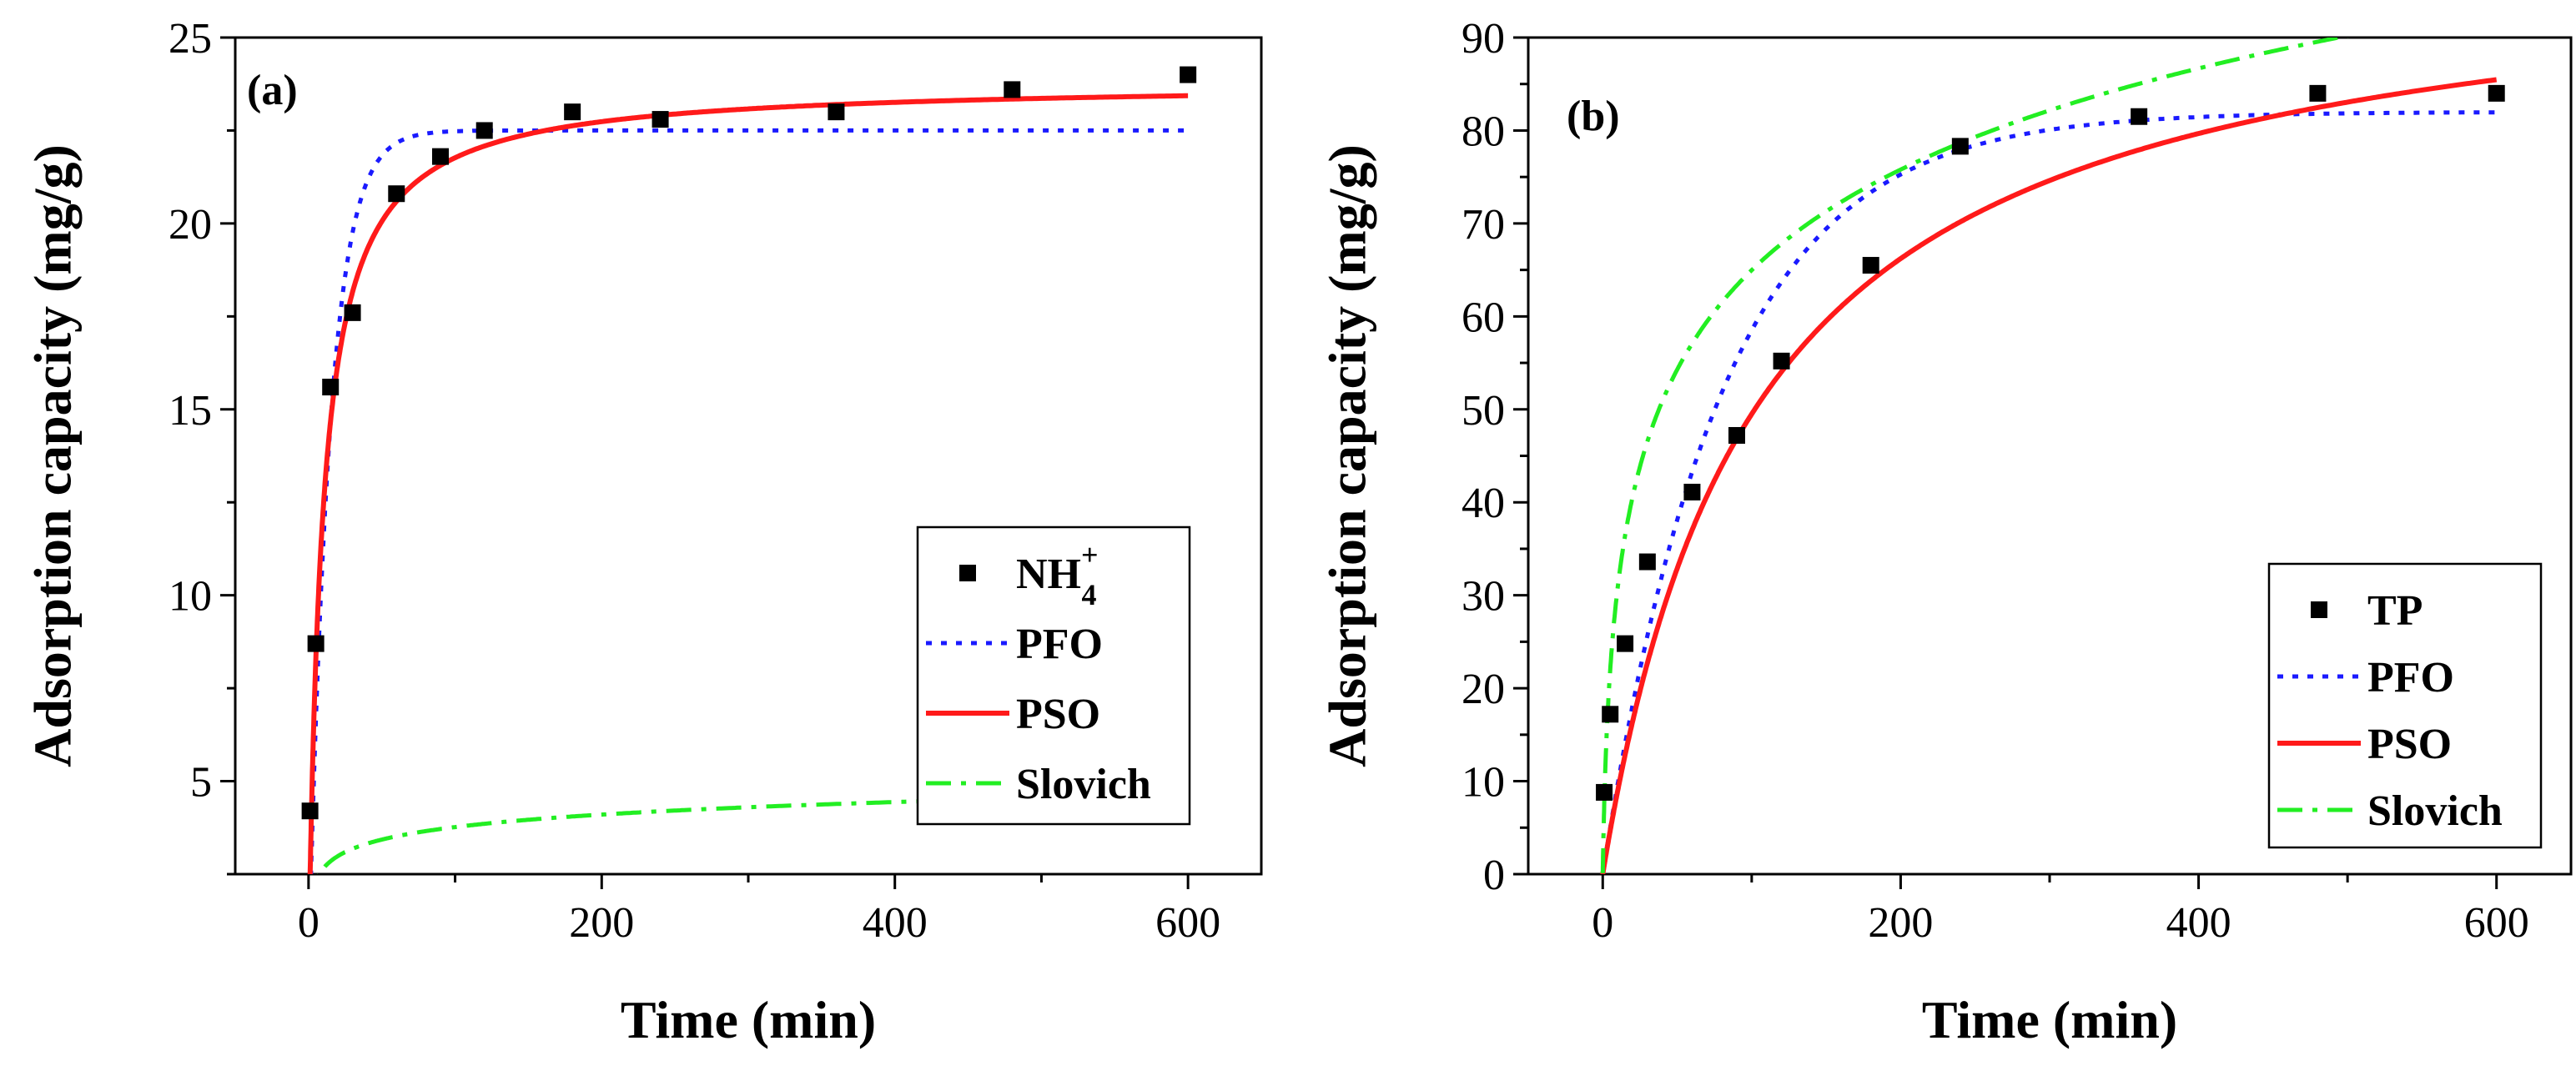  What do you see at coordinates (1089, 594) in the screenshot?
I see `legend-label-sub: 4` at bounding box center [1089, 594].